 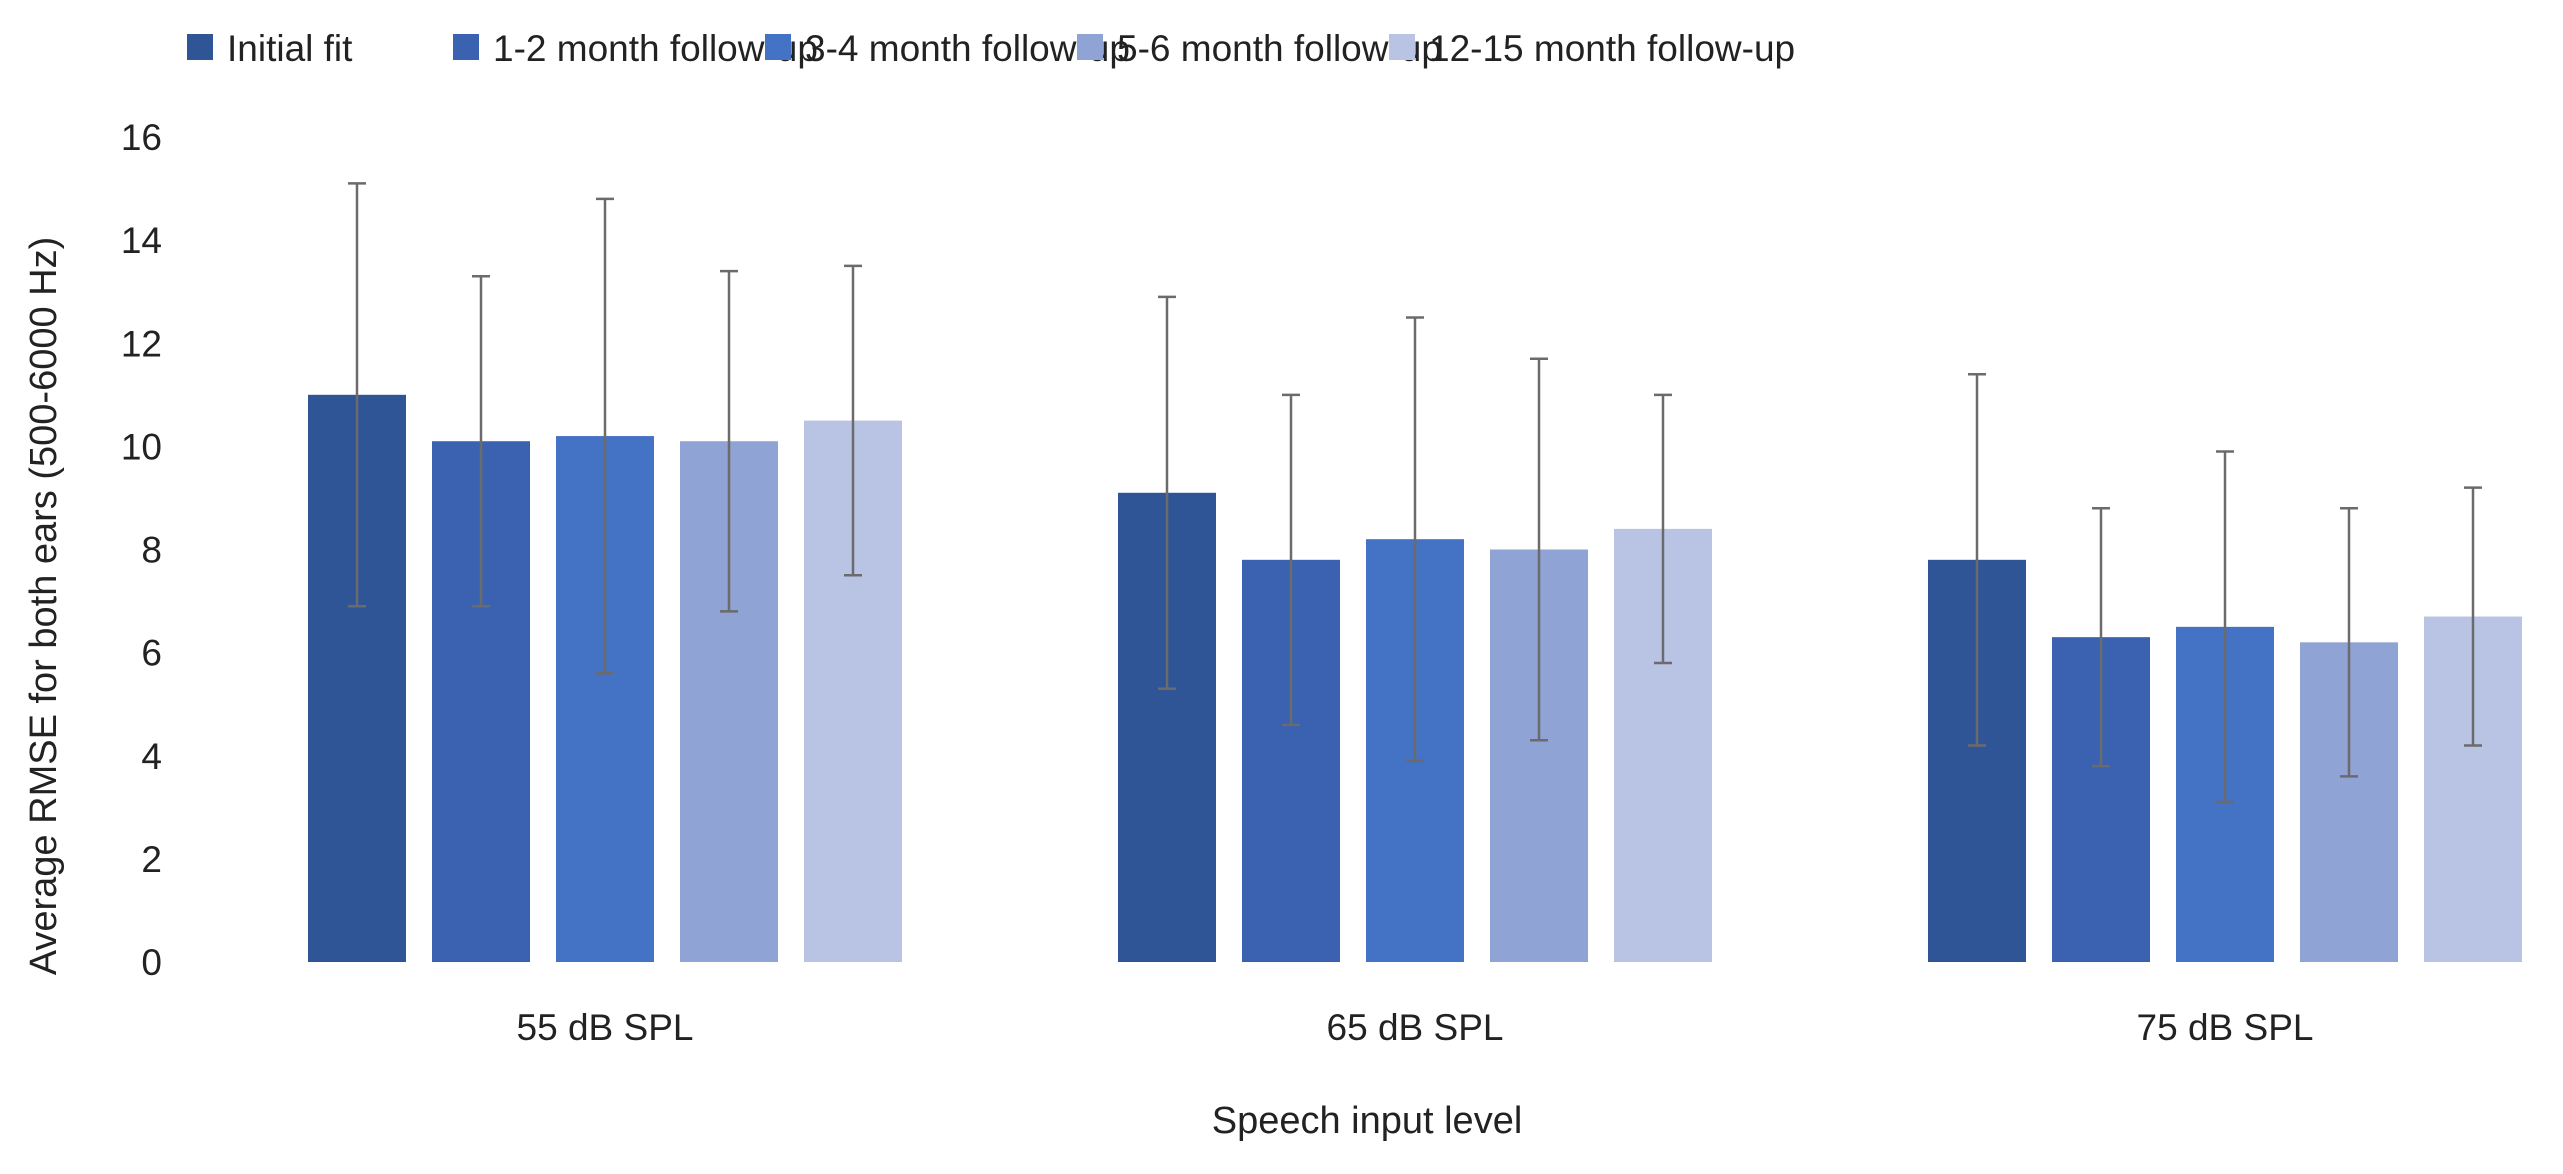 What do you see at coordinates (151, 859) in the screenshot?
I see `y-tick-label: 2` at bounding box center [151, 859].